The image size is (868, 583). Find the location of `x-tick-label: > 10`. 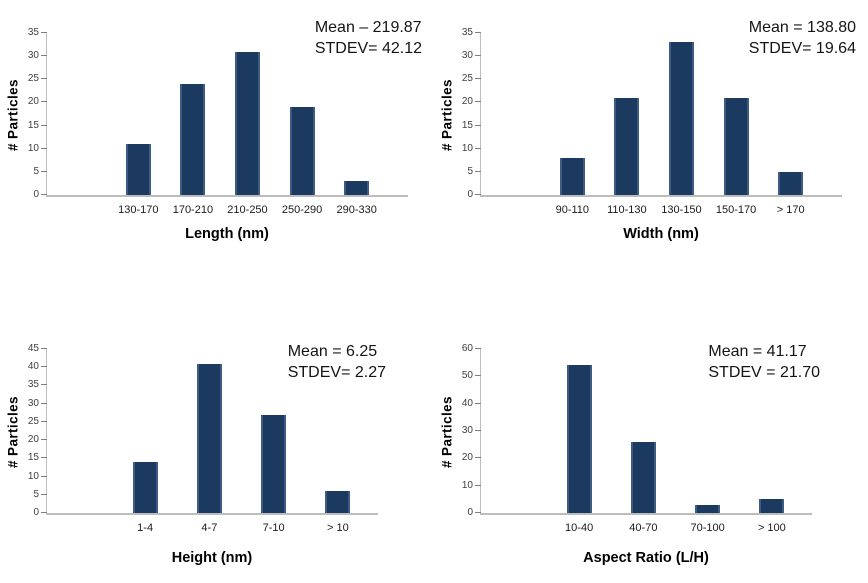

x-tick-label: > 10 is located at coordinates (338, 528).